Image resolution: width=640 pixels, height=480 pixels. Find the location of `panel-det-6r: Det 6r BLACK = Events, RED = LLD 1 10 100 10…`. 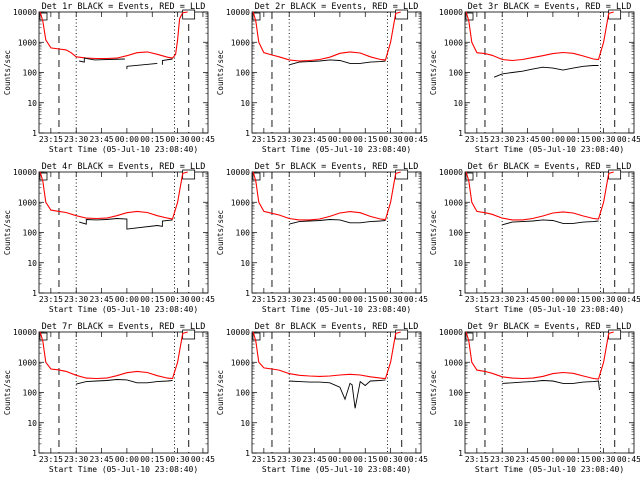

panel-det-6r: Det 6r BLACK = Events, RED = LLD 1 10 100 10… is located at coordinates (533, 240).